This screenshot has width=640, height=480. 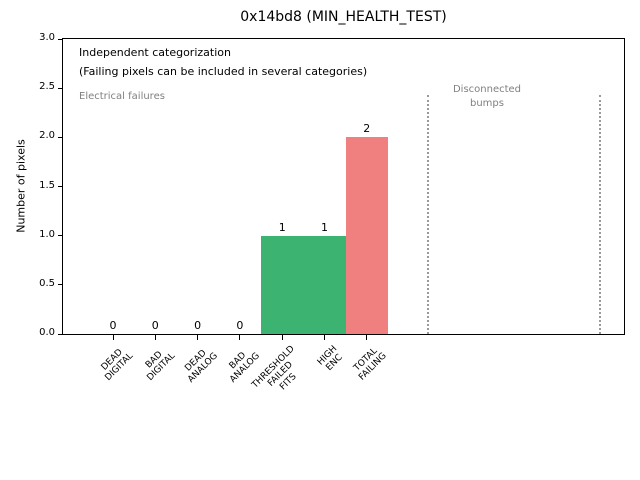 What do you see at coordinates (47, 283) in the screenshot?
I see `y-tick-label: 0.5` at bounding box center [47, 283].